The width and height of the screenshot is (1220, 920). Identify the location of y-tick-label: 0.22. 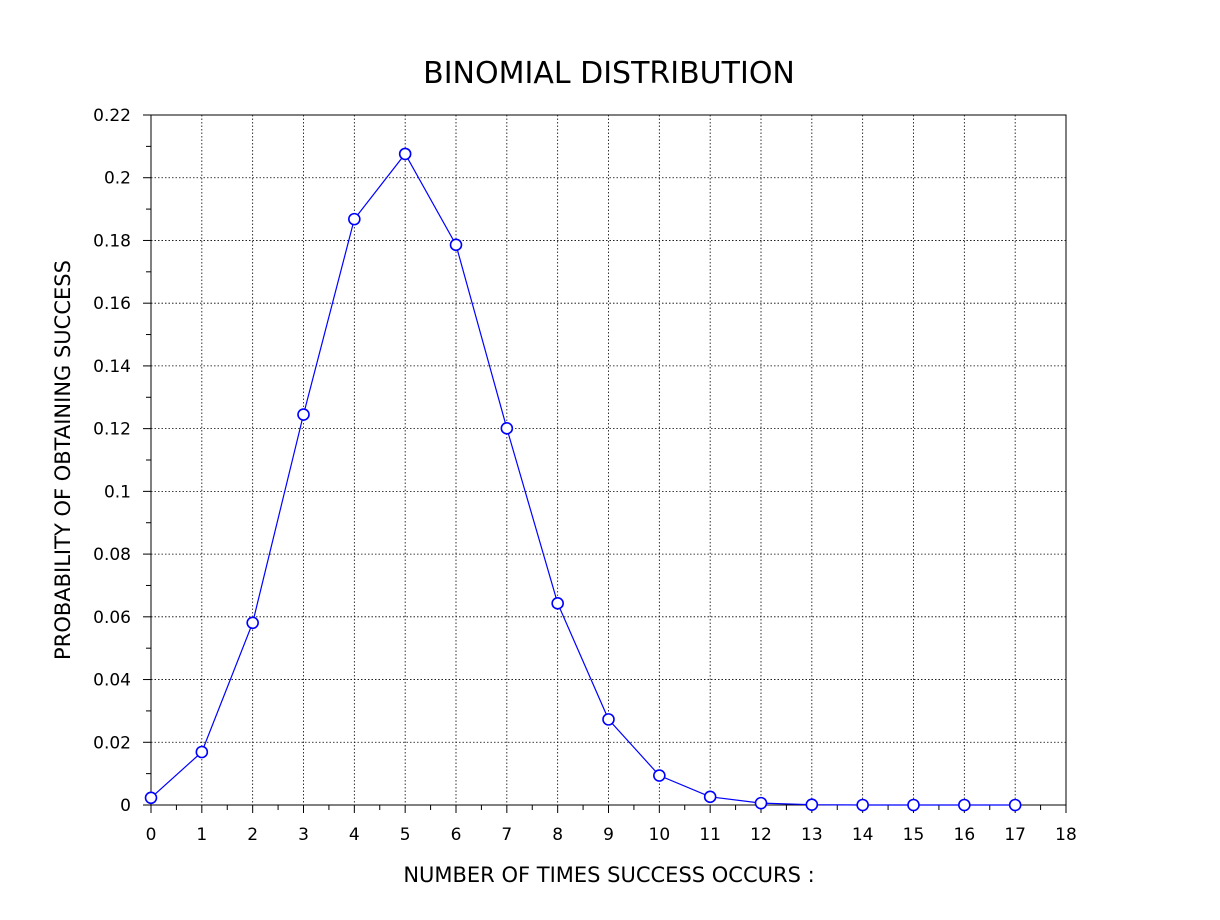
(112, 116).